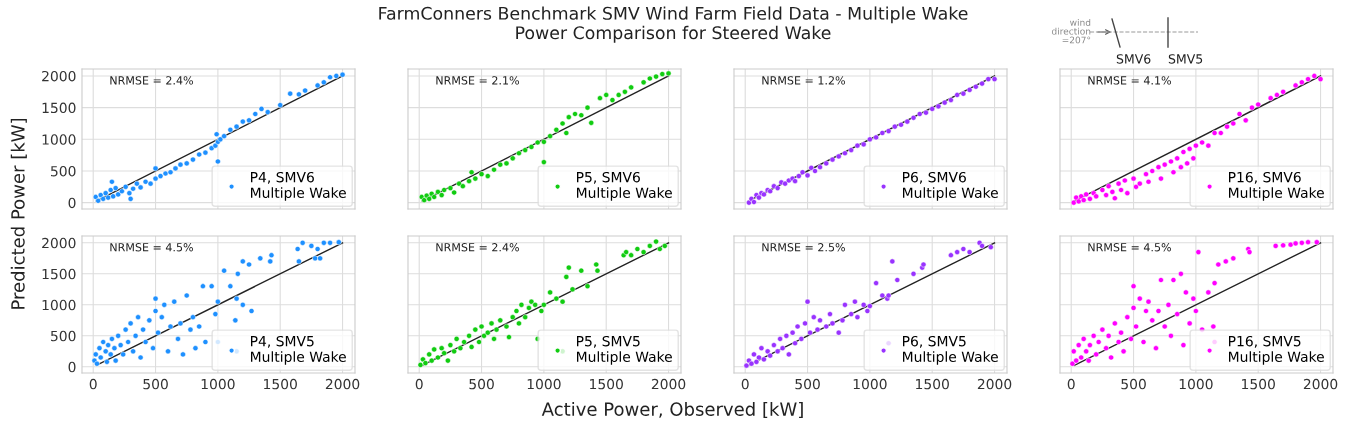 The height and width of the screenshot is (428, 1346). What do you see at coordinates (1276, 186) in the screenshot?
I see `legend-label: P16, SMV6 Multiple Wake` at bounding box center [1276, 186].